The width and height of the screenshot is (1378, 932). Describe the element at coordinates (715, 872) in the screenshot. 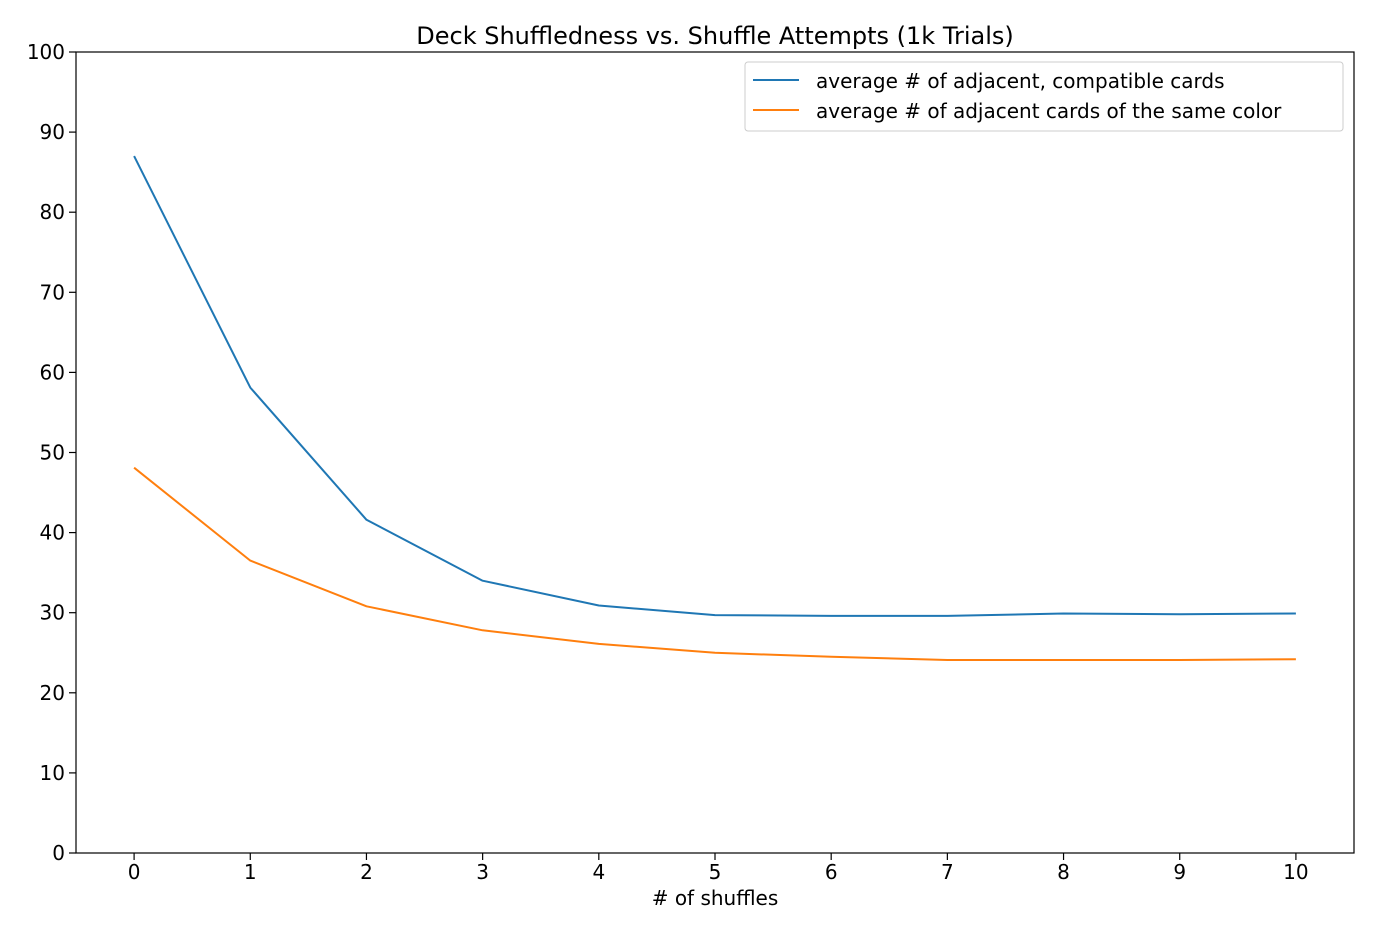

I see `x-tick-label: 5` at that location.